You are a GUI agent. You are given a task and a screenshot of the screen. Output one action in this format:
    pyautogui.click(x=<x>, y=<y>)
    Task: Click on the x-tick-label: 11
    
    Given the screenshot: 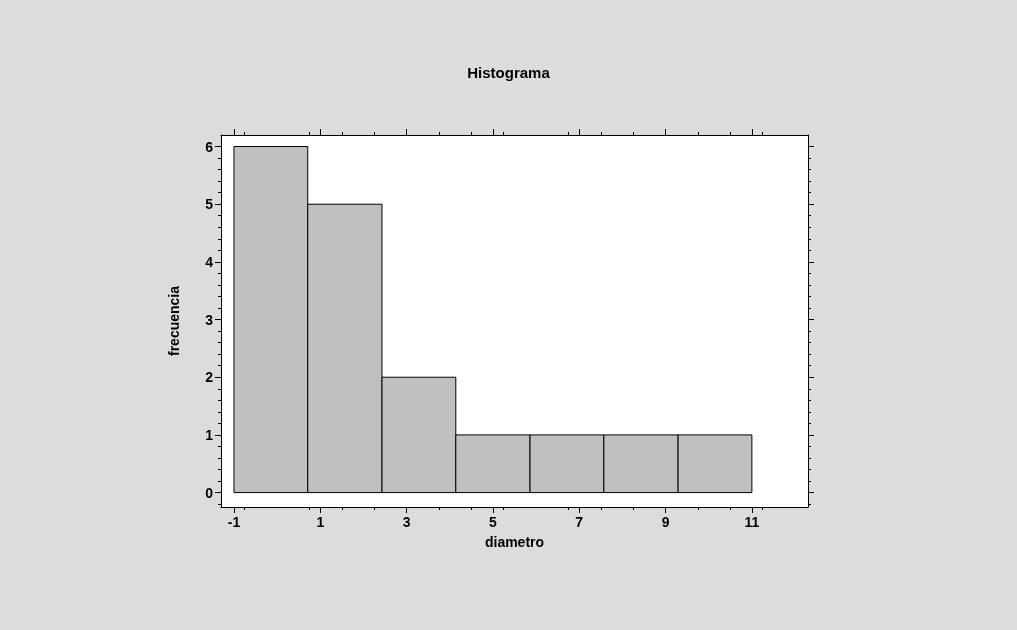 What is the action you would take?
    pyautogui.click(x=752, y=522)
    